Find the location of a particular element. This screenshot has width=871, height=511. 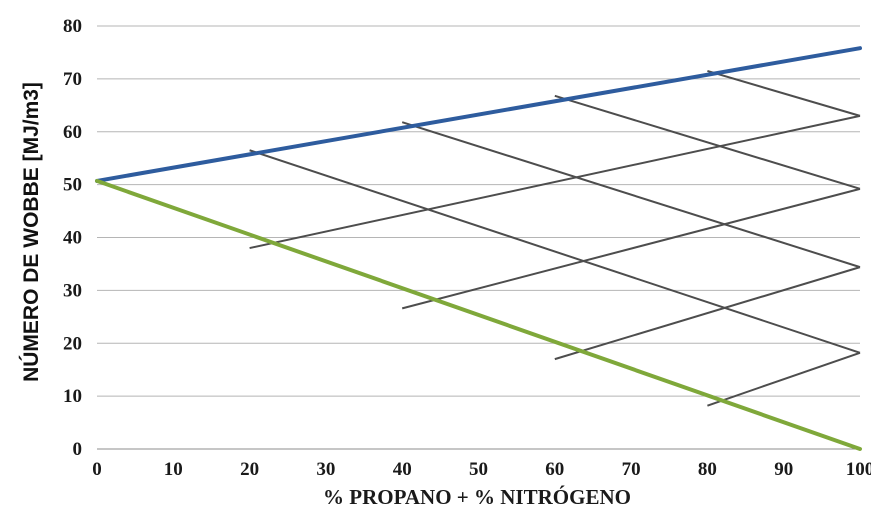

x-tick-labels: 0 10 20 30 40 50 60 70 80 90 100 is located at coordinates (481, 469).